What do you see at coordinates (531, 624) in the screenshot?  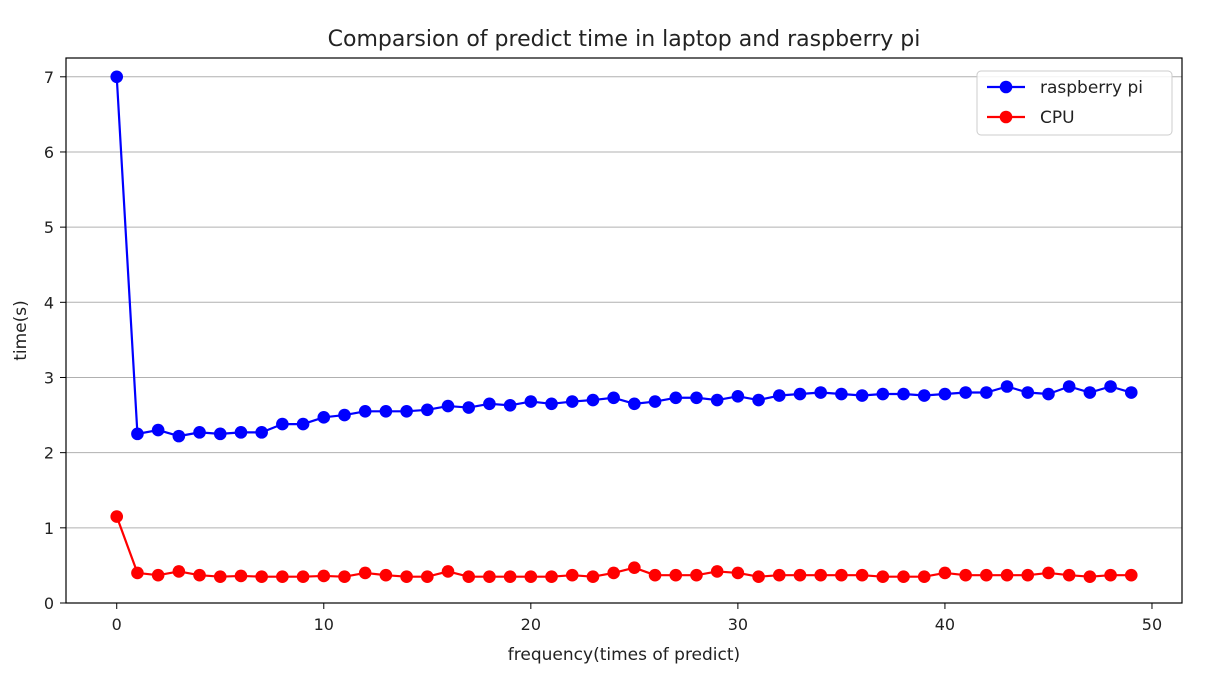 I see `x-tick-label: 20` at bounding box center [531, 624].